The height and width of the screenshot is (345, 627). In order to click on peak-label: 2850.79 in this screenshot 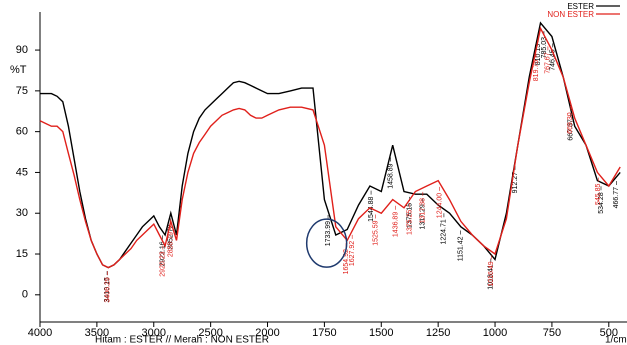, I will do `click(171, 244)`.